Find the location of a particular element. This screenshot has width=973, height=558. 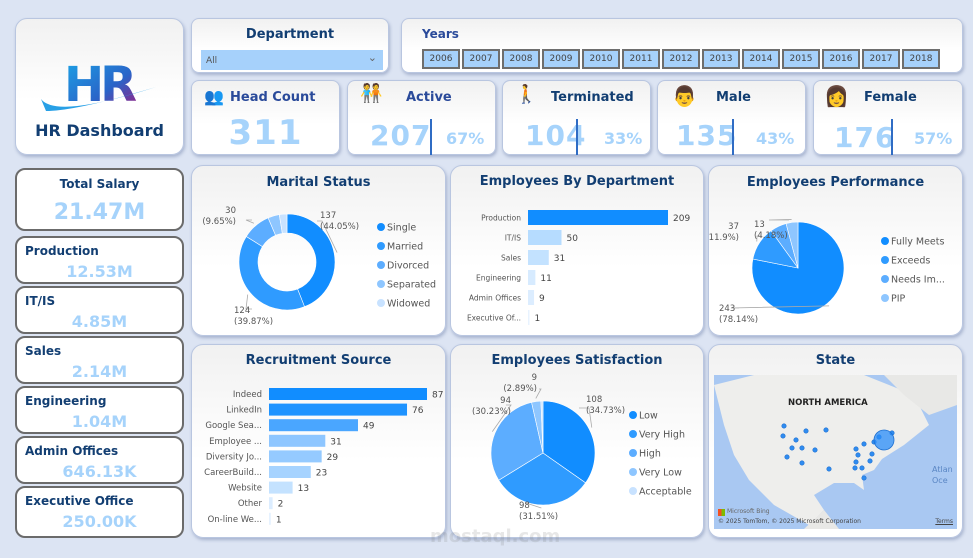

data-label: 98 is located at coordinates (524, 506).